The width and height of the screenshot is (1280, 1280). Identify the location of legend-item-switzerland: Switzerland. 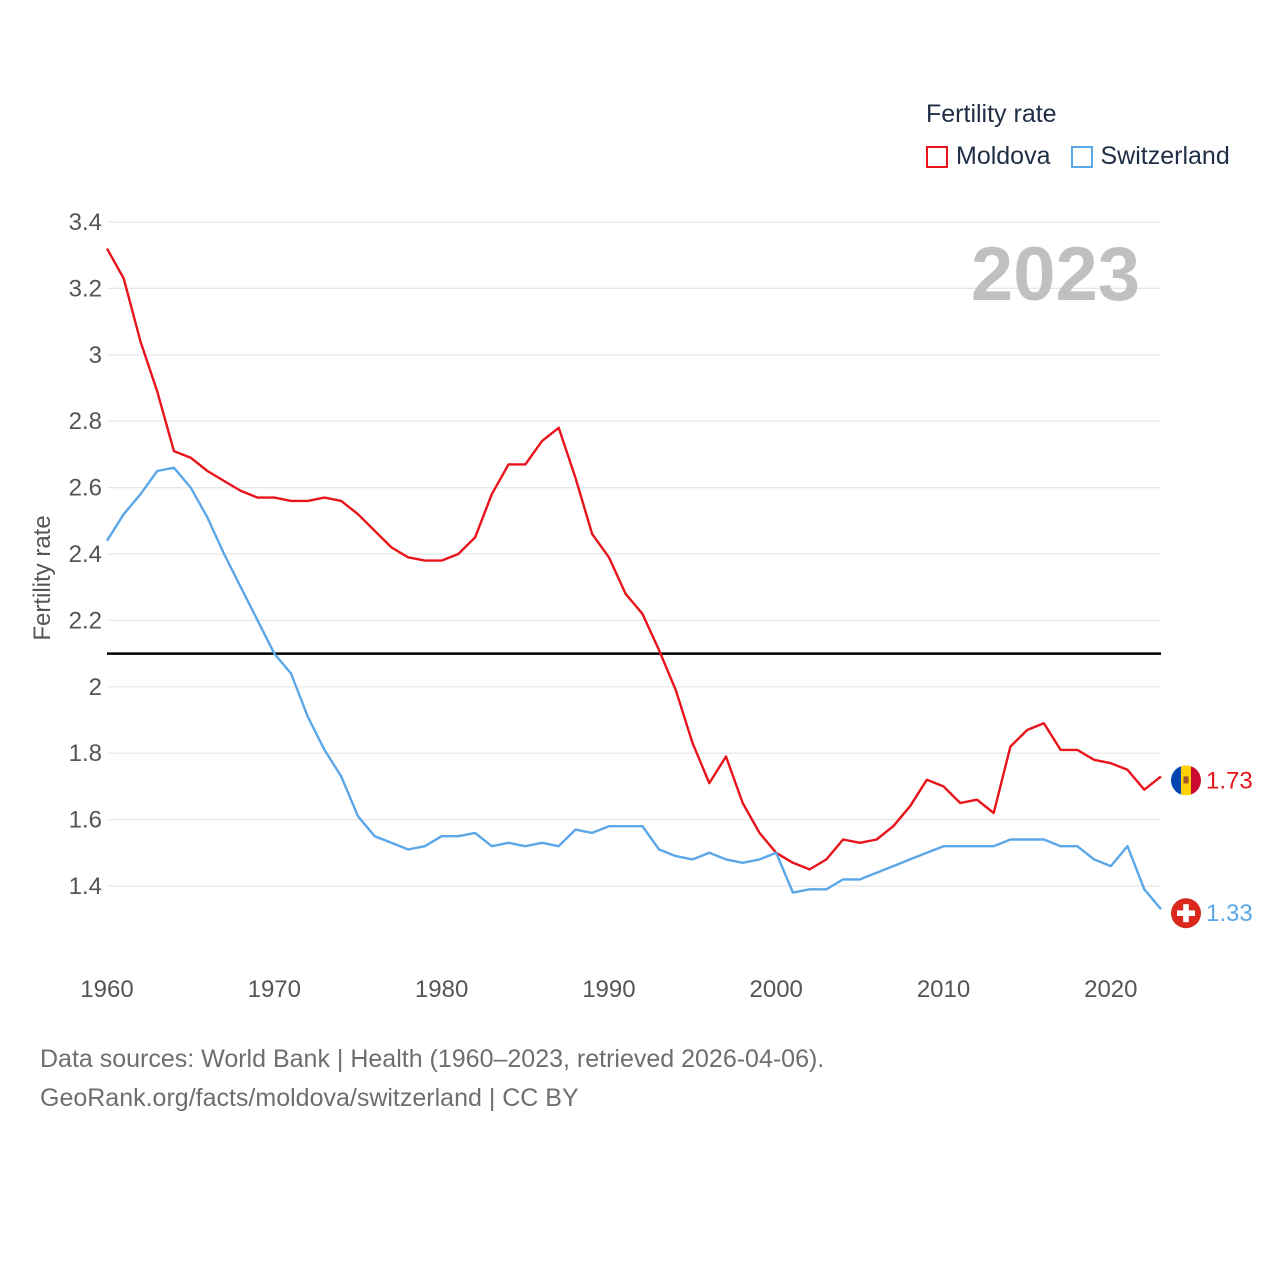
(1150, 156).